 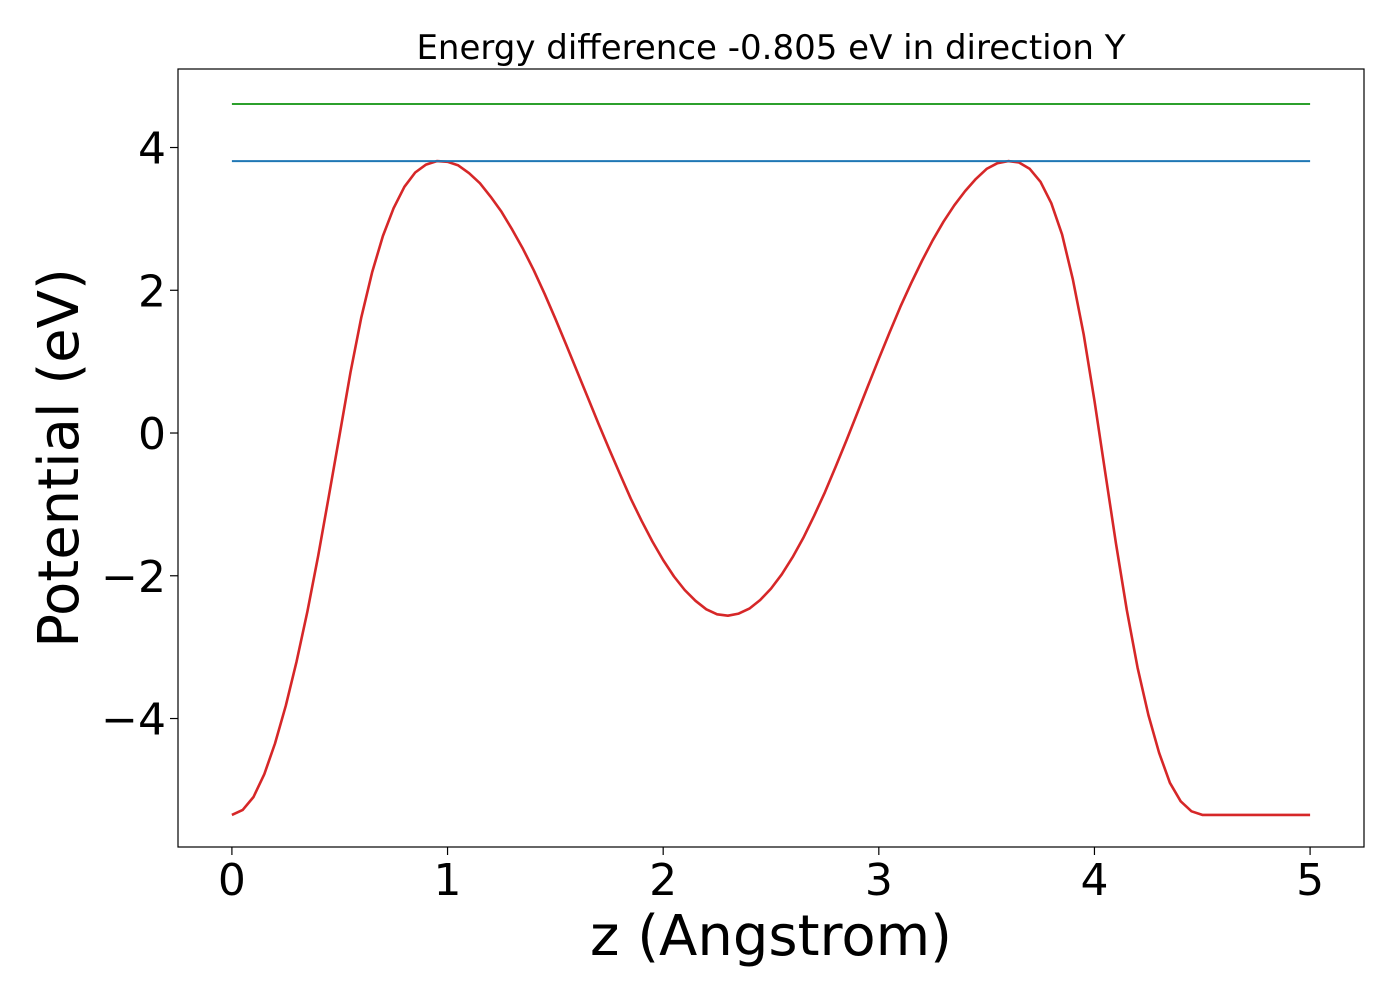 I want to click on y-tick-label: −4, so click(x=133, y=720).